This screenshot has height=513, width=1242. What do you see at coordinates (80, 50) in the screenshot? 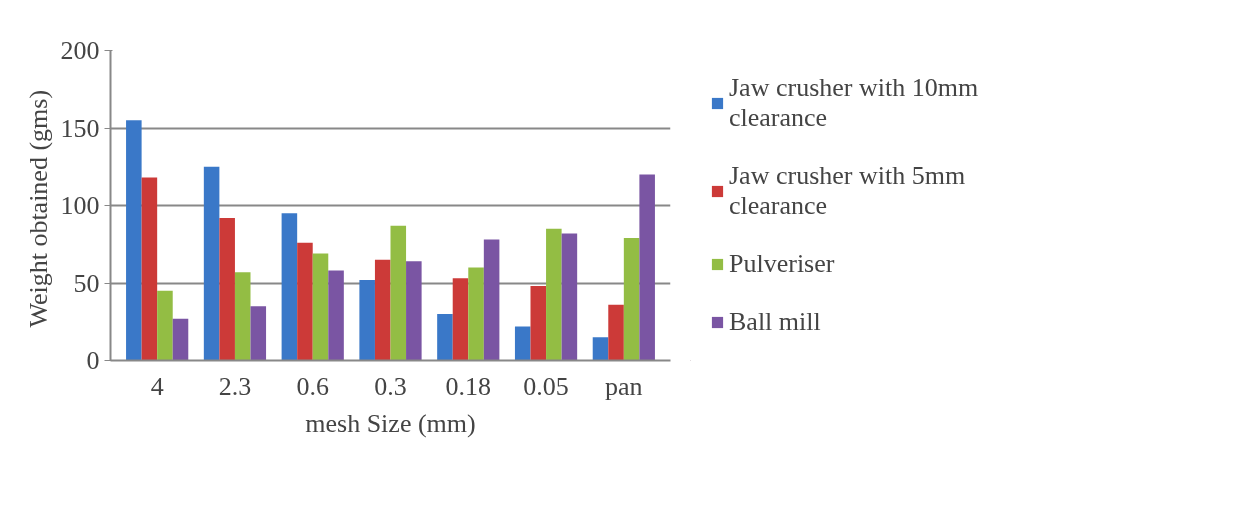
I see `y-tick-label: 200` at bounding box center [80, 50].